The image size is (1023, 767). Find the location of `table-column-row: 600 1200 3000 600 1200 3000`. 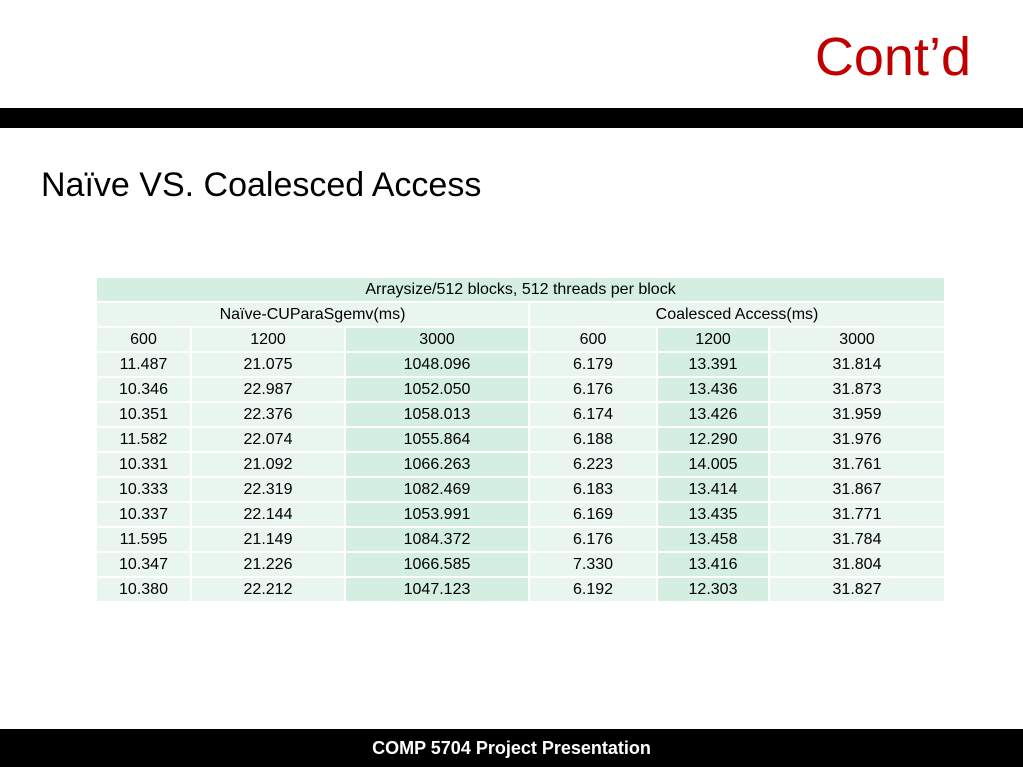

table-column-row: 600 1200 3000 600 1200 3000 is located at coordinates (521, 339).